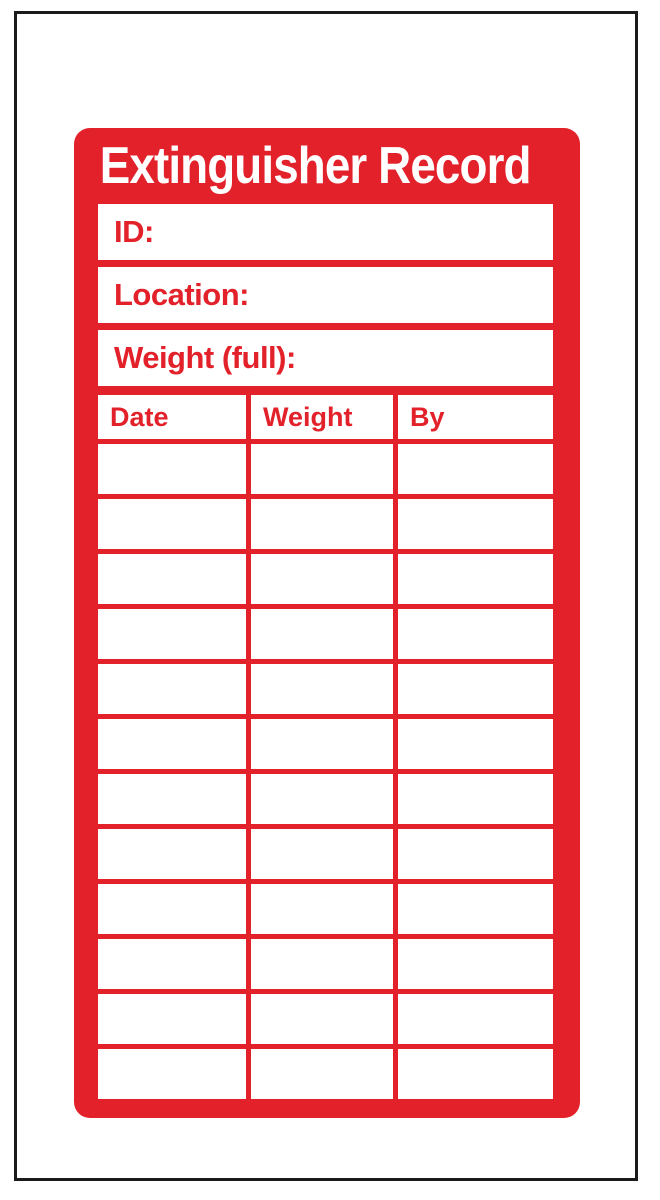  Describe the element at coordinates (322, 689) in the screenshot. I see `record-cell-r5-c2` at that location.